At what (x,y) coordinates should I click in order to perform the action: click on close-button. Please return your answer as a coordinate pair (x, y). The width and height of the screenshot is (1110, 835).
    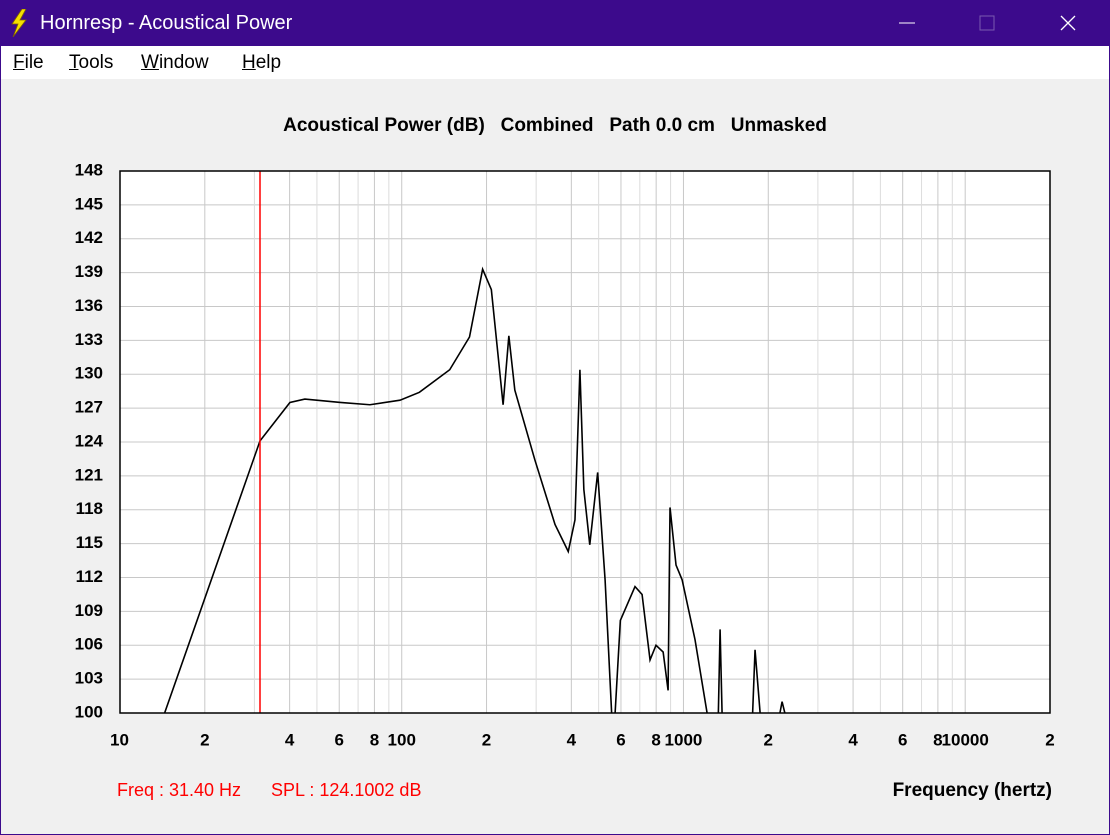
    Looking at the image, I should click on (1068, 23).